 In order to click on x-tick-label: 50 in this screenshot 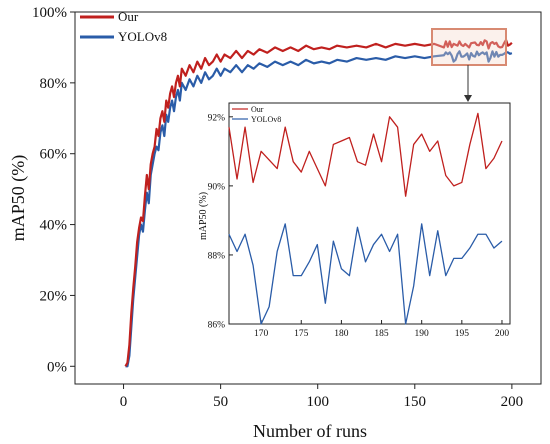, I will do `click(220, 402)`.